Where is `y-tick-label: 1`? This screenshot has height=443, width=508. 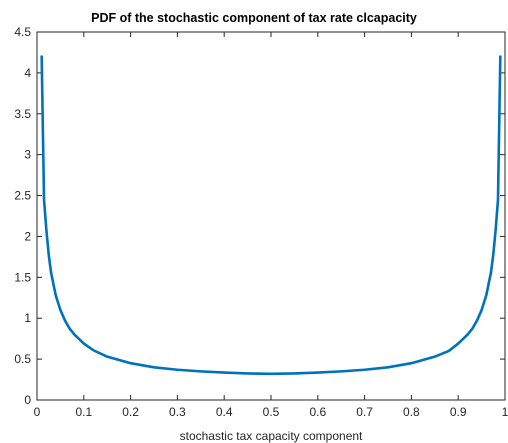
y-tick-label: 1 is located at coordinates (27, 318).